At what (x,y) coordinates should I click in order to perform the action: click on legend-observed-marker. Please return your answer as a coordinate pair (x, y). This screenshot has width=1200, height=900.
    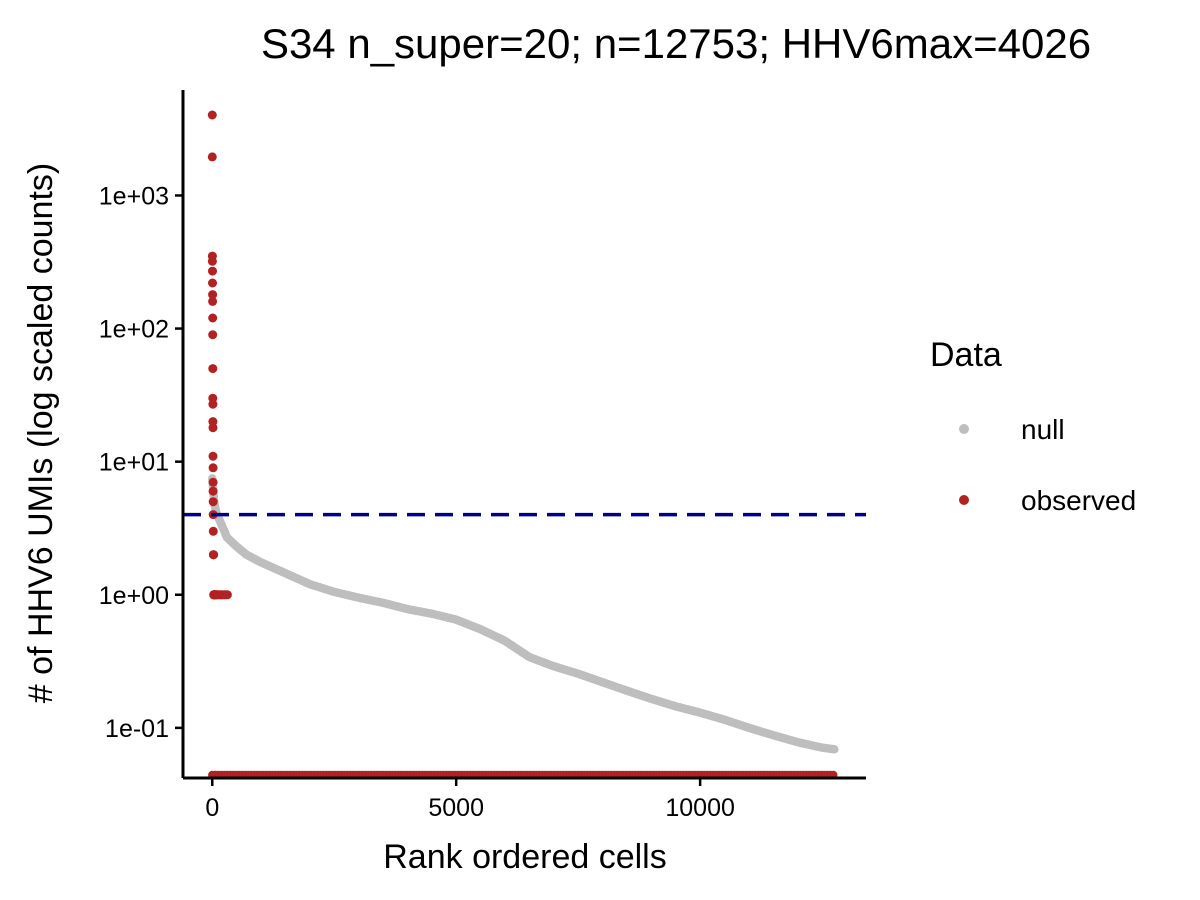
    Looking at the image, I should click on (964, 500).